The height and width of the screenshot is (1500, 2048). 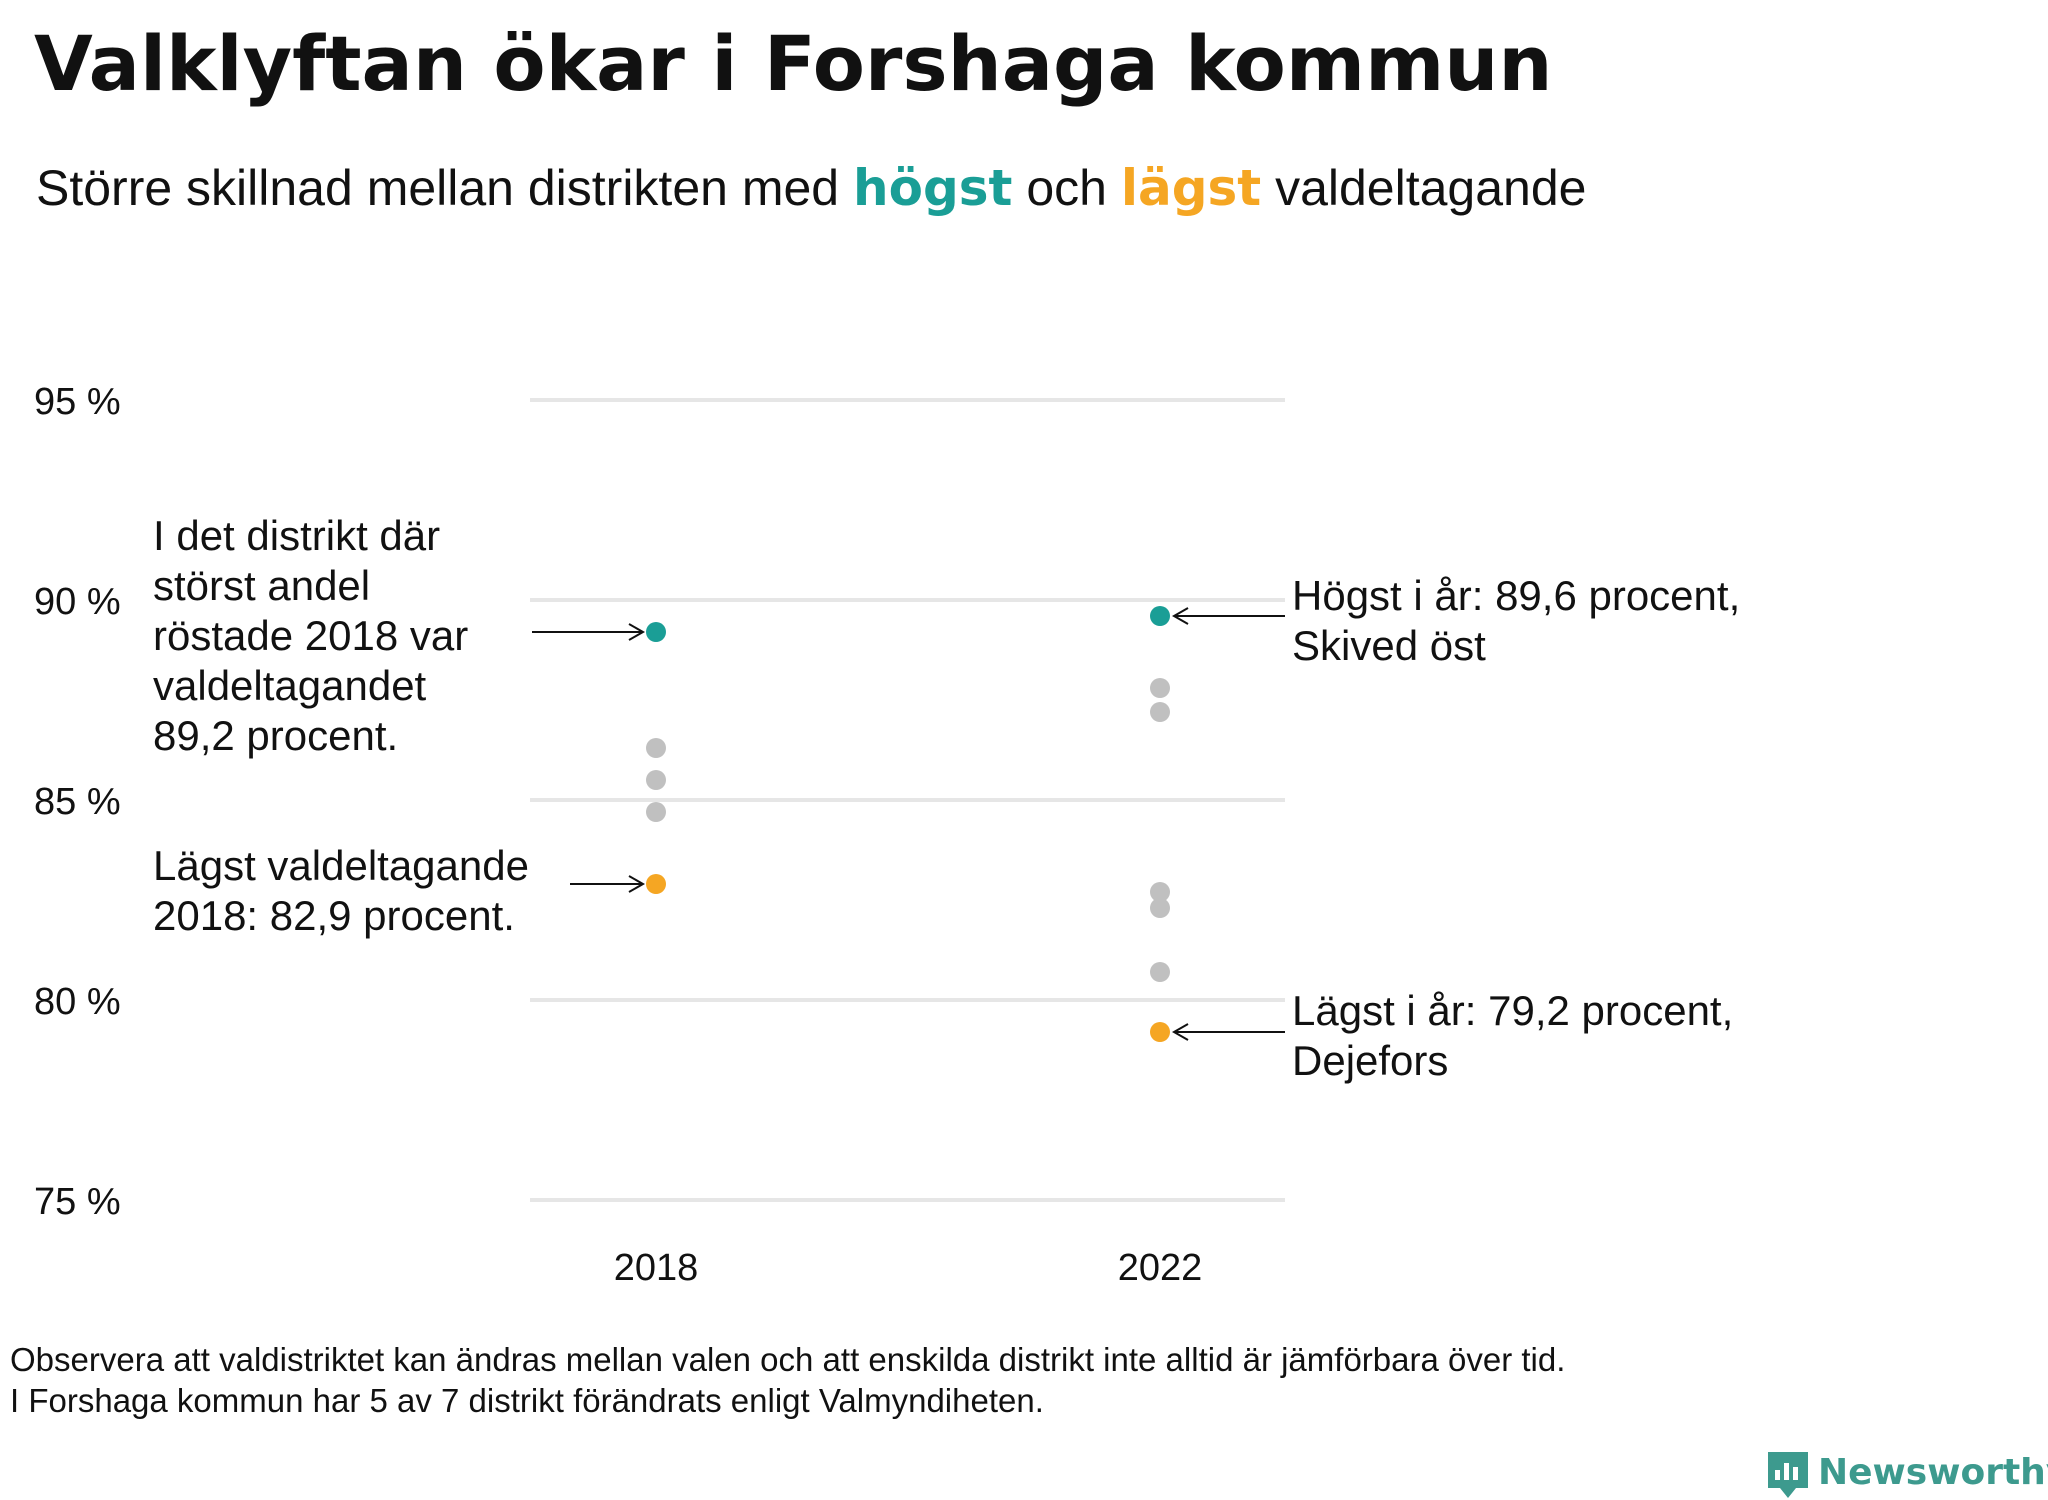 I want to click on annotation-arrows, so click(x=908, y=824).